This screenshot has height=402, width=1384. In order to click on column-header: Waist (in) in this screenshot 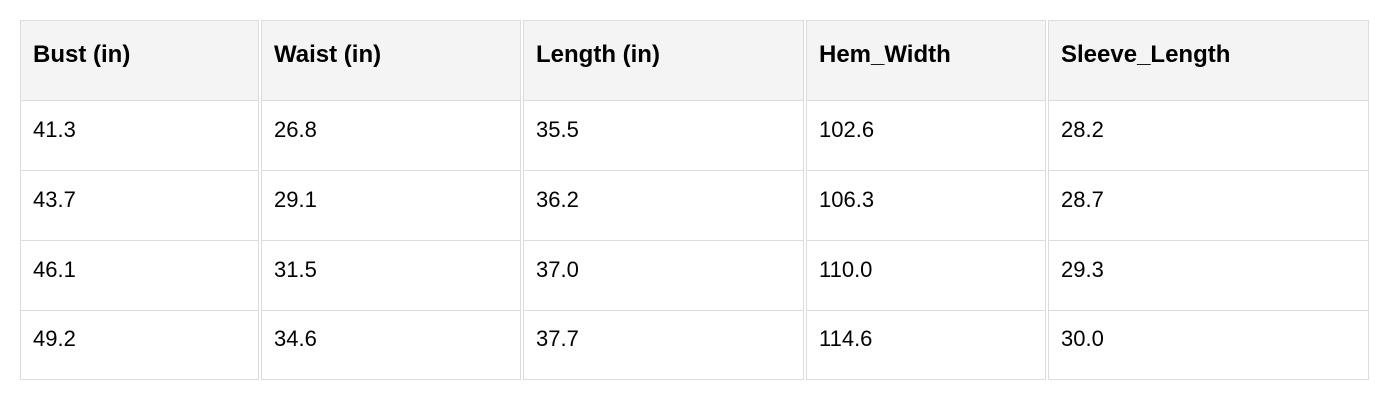, I will do `click(391, 60)`.